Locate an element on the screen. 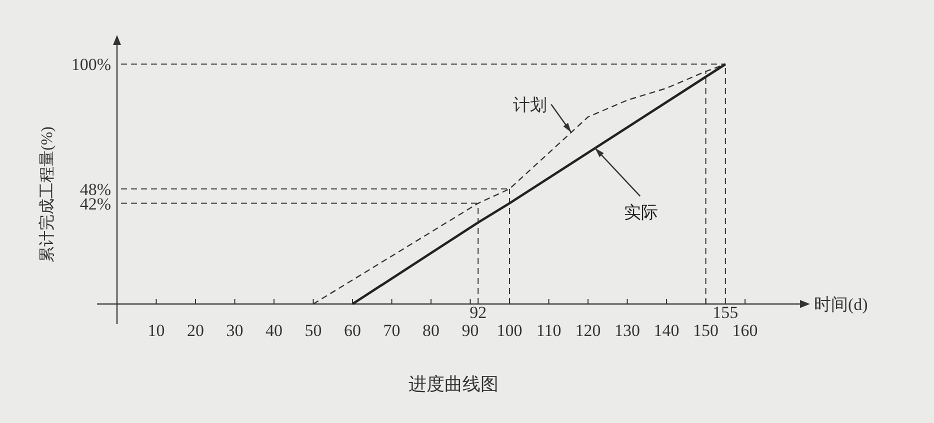  x-tick-label: 50 is located at coordinates (313, 330).